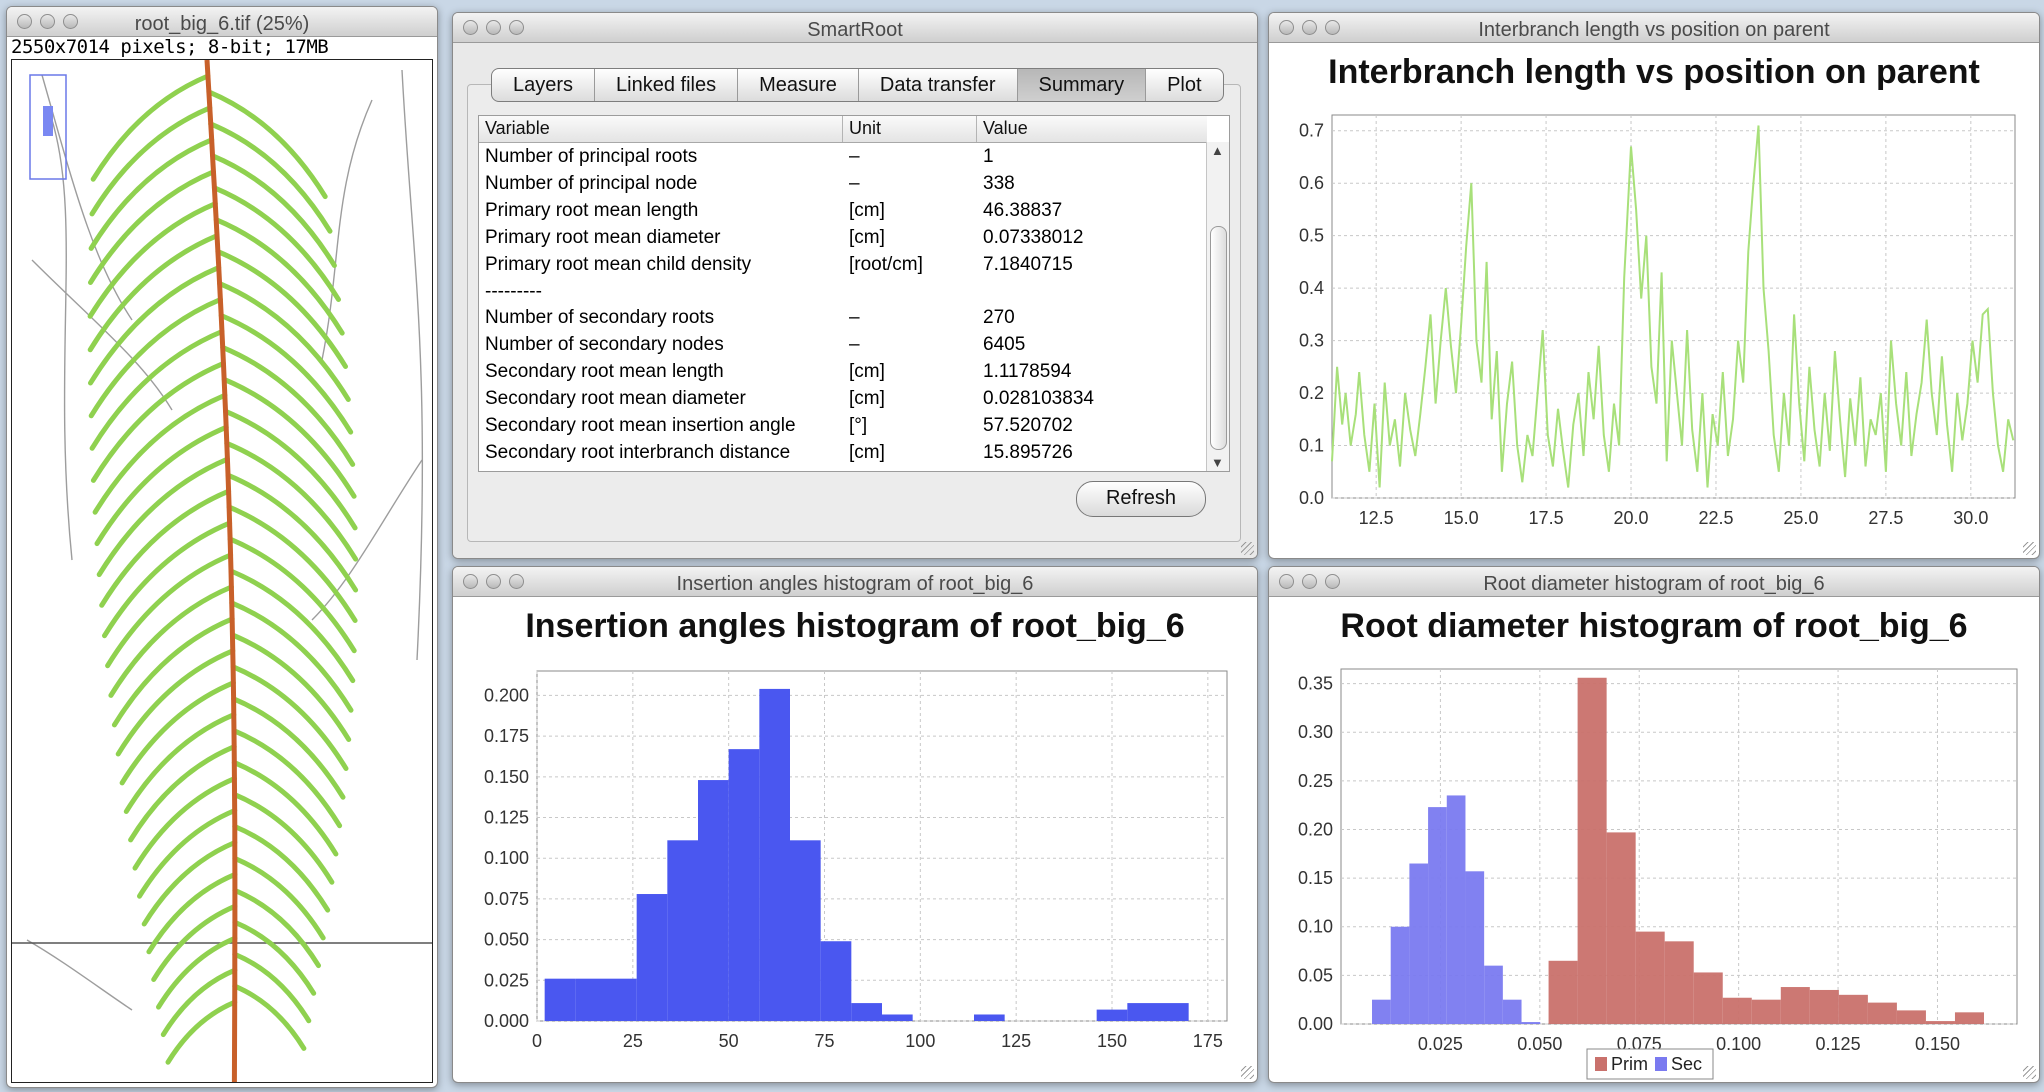  Describe the element at coordinates (843, 183) in the screenshot. I see `table-row: Number of principal node – 338` at that location.